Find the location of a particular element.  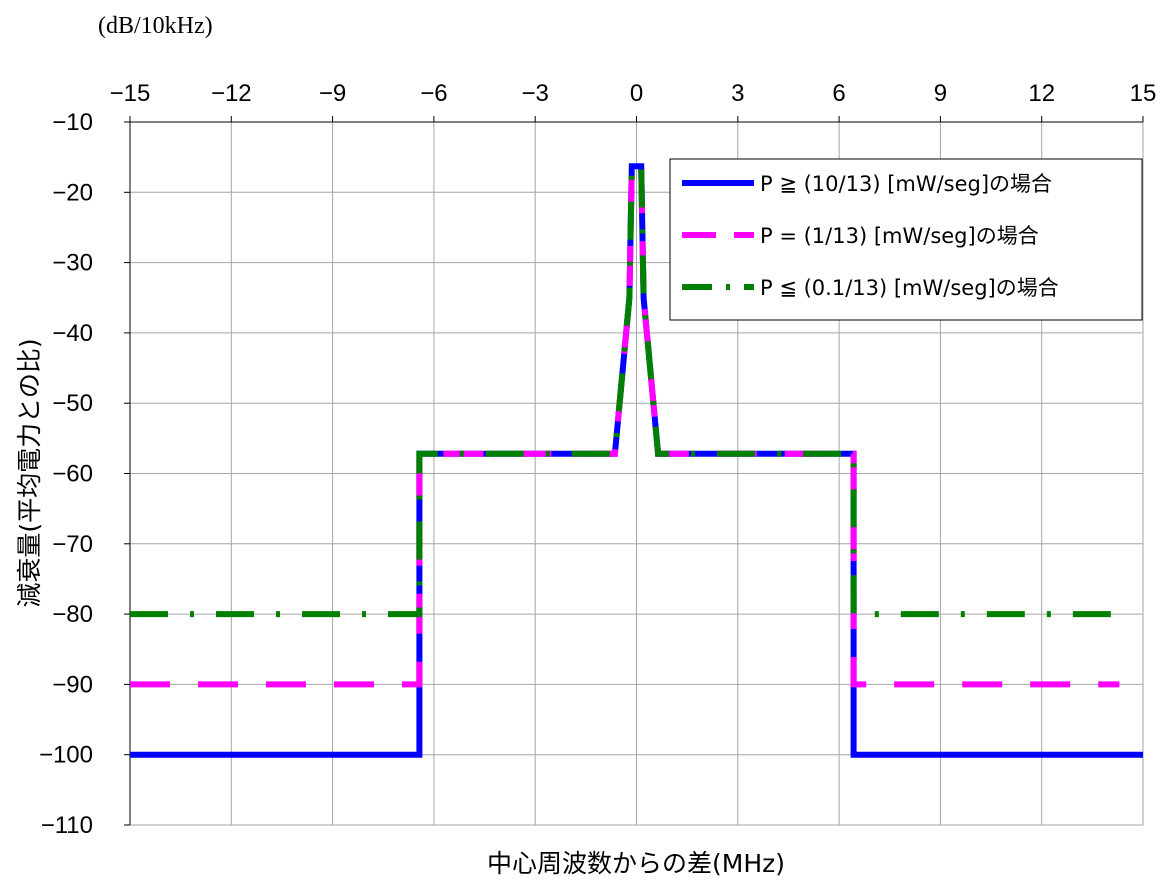

unit-label: (dB/10kHz) is located at coordinates (155, 26).